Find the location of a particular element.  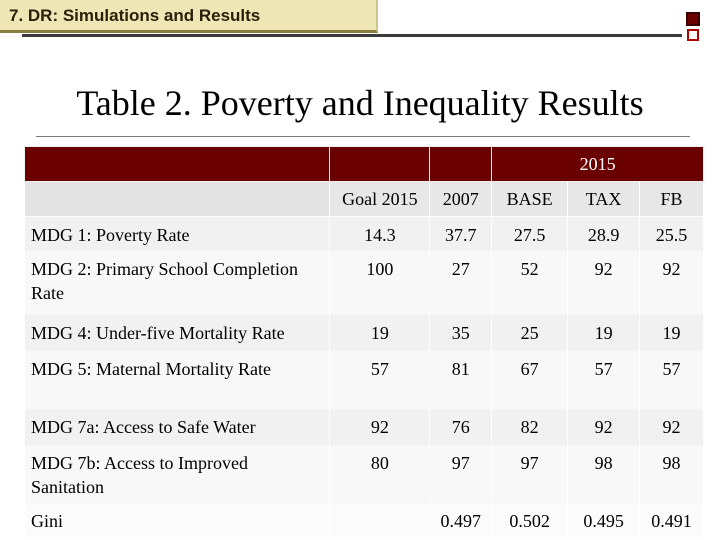

table-row: Gini 0.497 0.502 0.495 0.491 is located at coordinates (363, 519).